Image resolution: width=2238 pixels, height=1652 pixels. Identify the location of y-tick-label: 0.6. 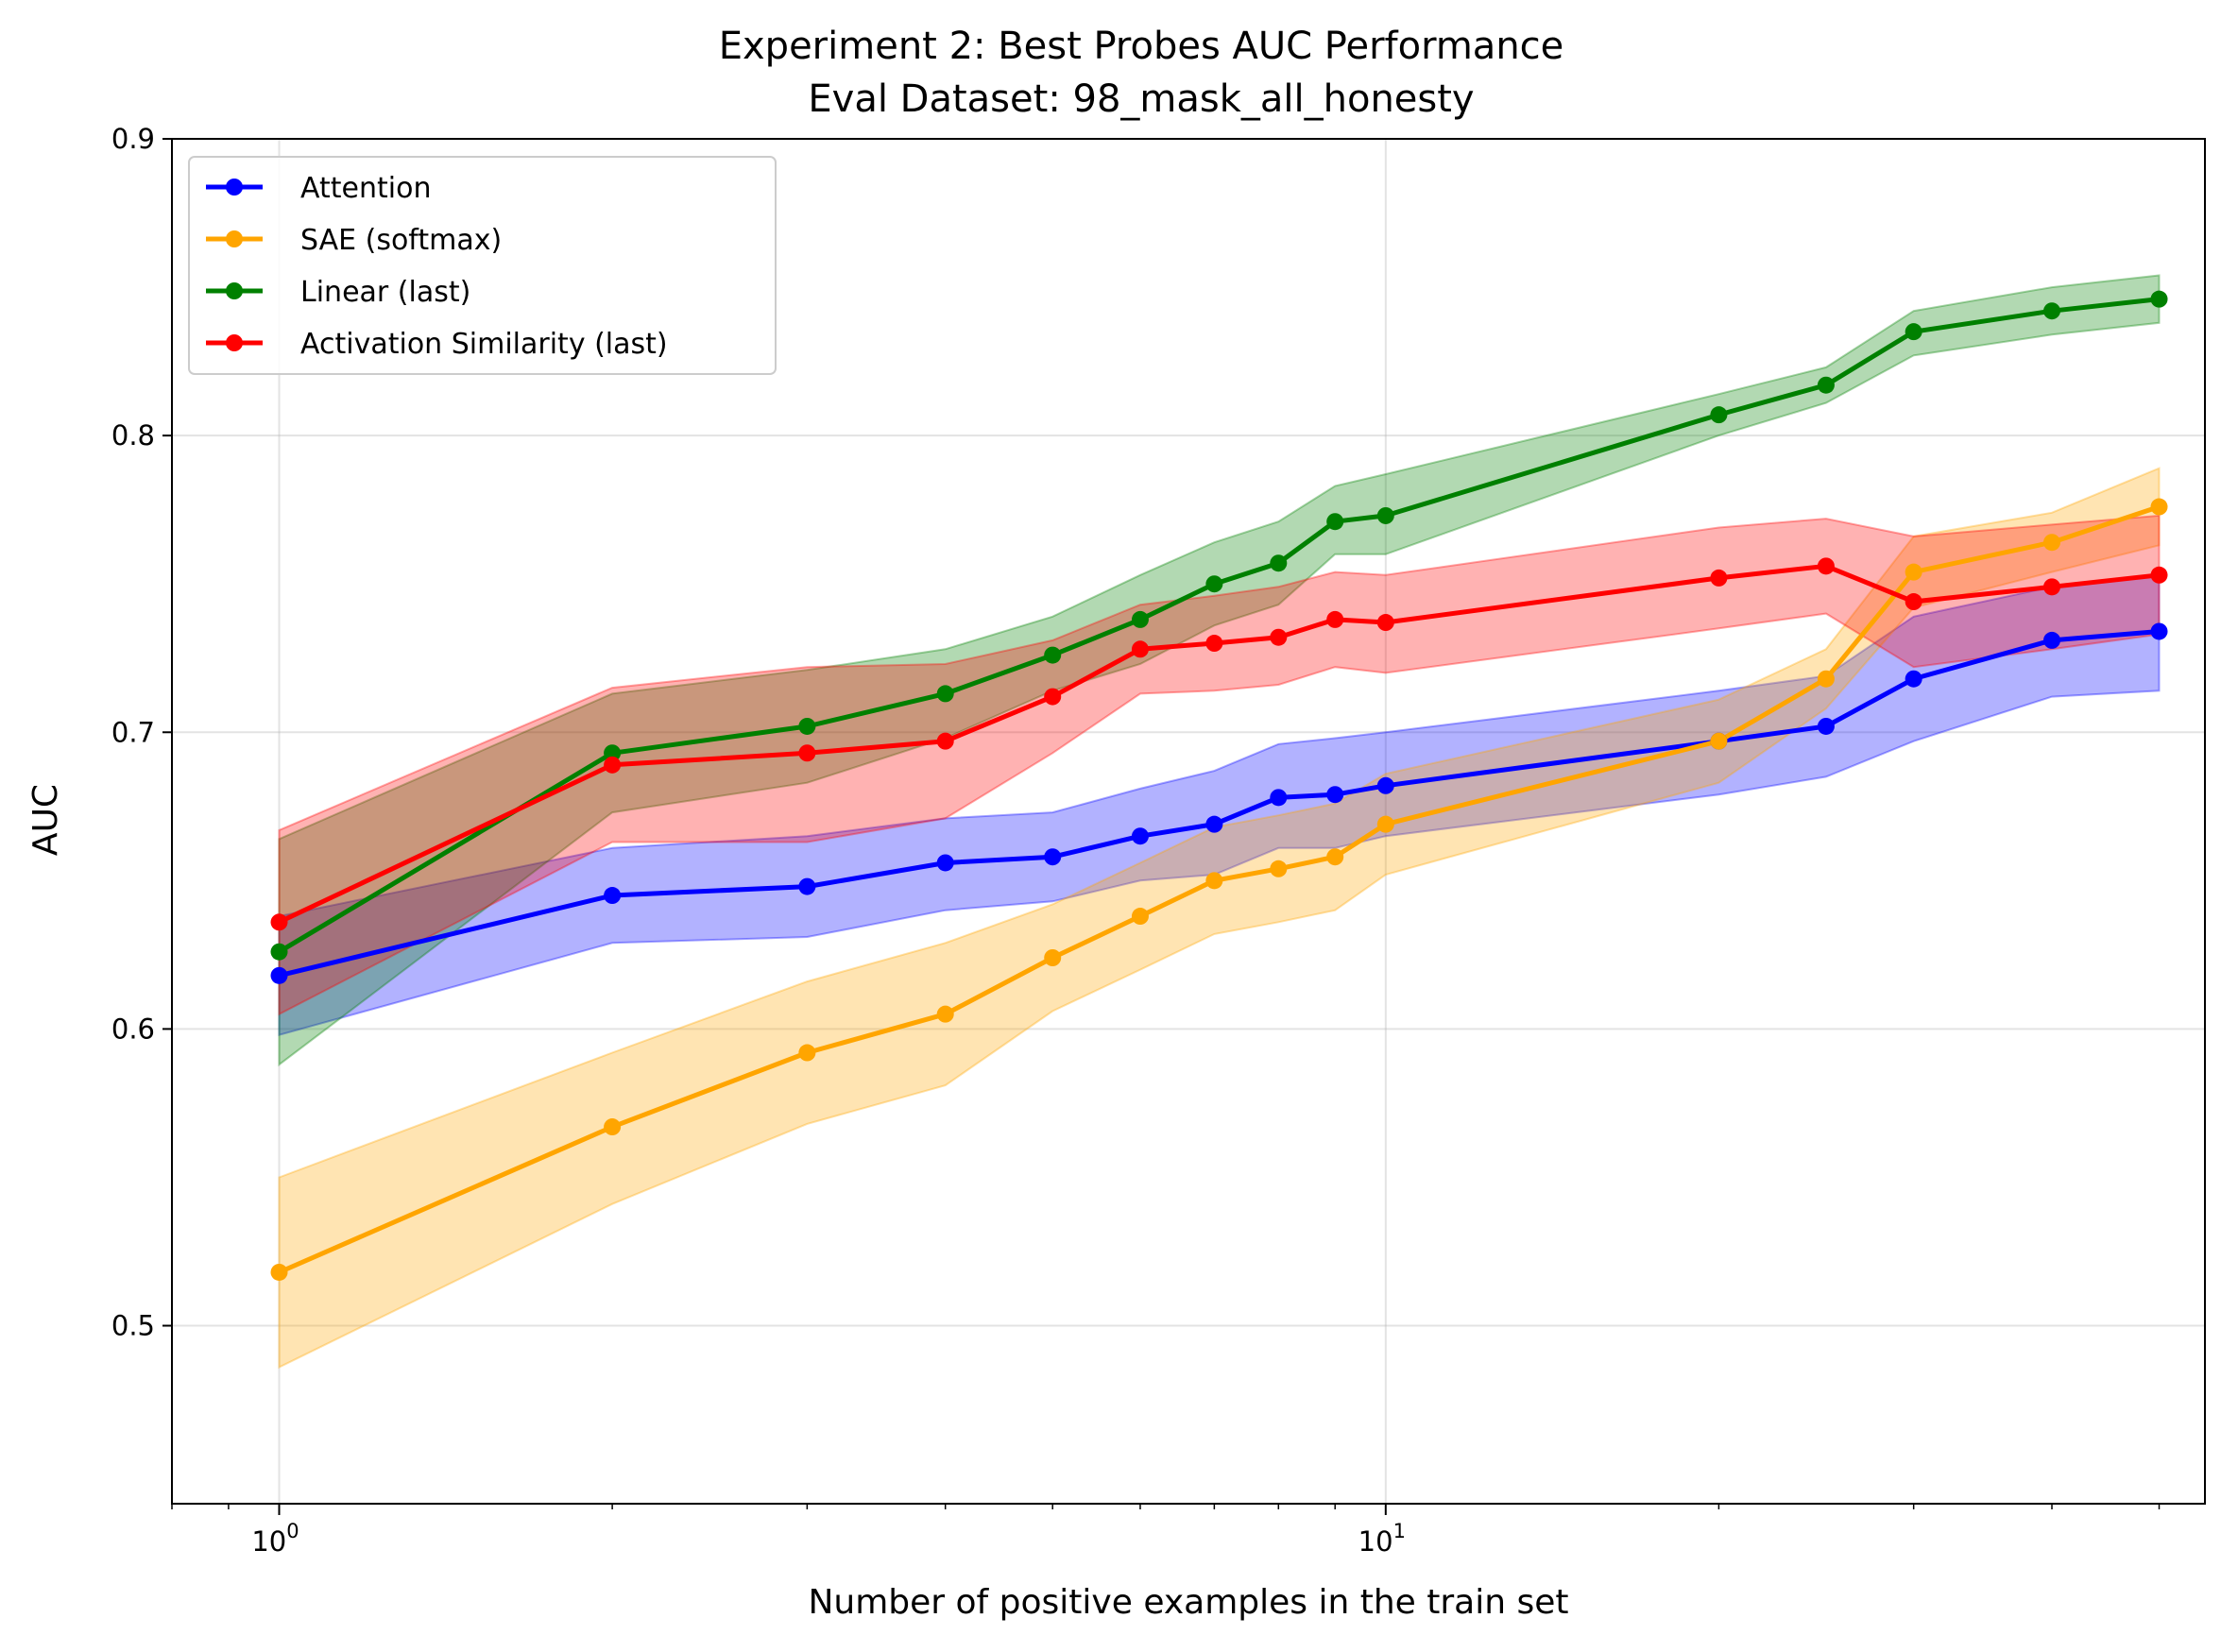
(133, 1029).